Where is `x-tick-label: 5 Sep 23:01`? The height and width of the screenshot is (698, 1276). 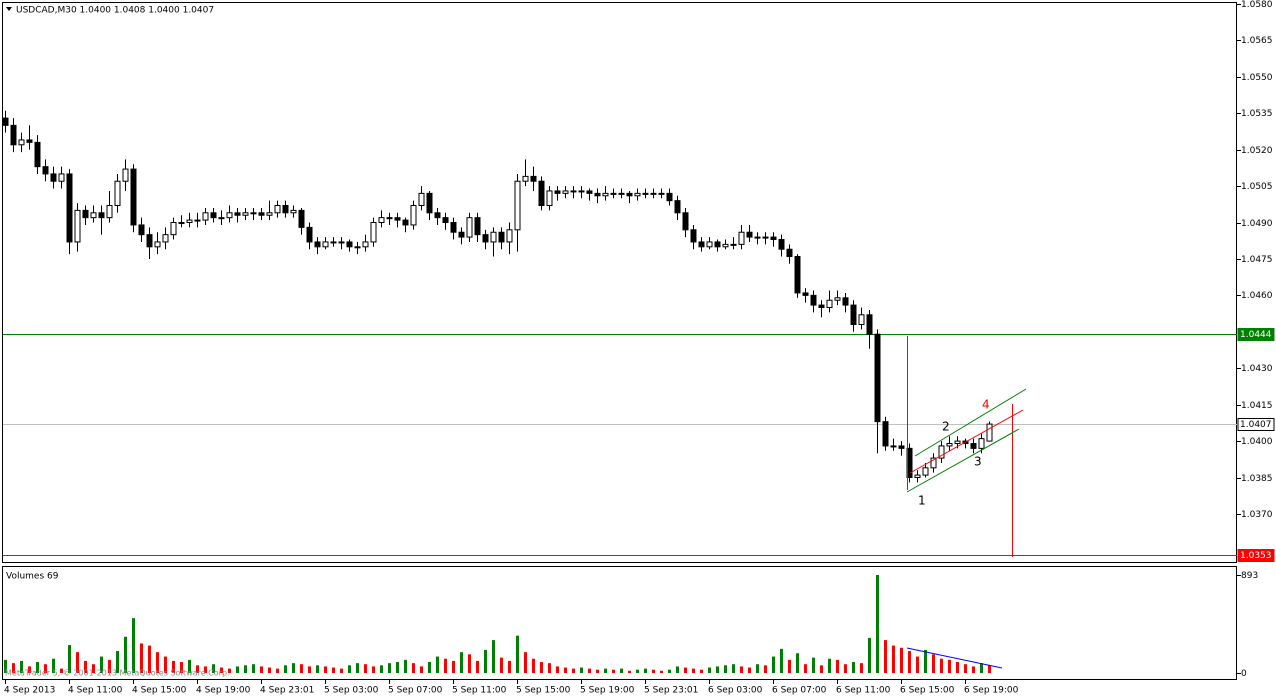
x-tick-label: 5 Sep 23:01 is located at coordinates (671, 691).